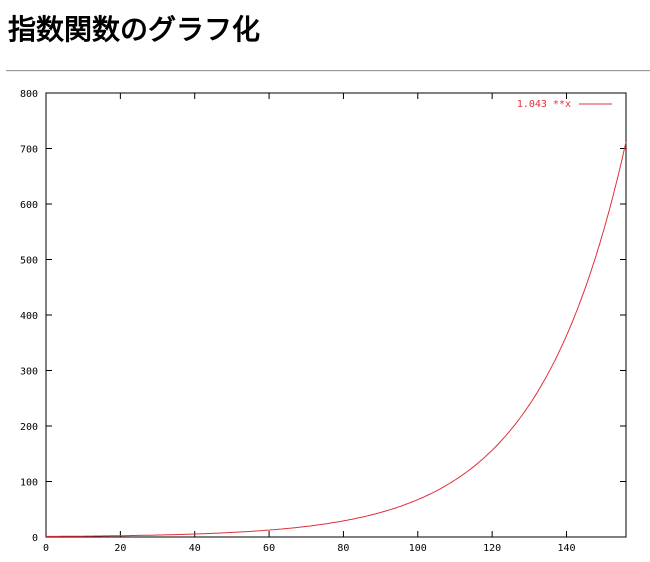  I want to click on y-tick-label: 100, so click(29, 483).